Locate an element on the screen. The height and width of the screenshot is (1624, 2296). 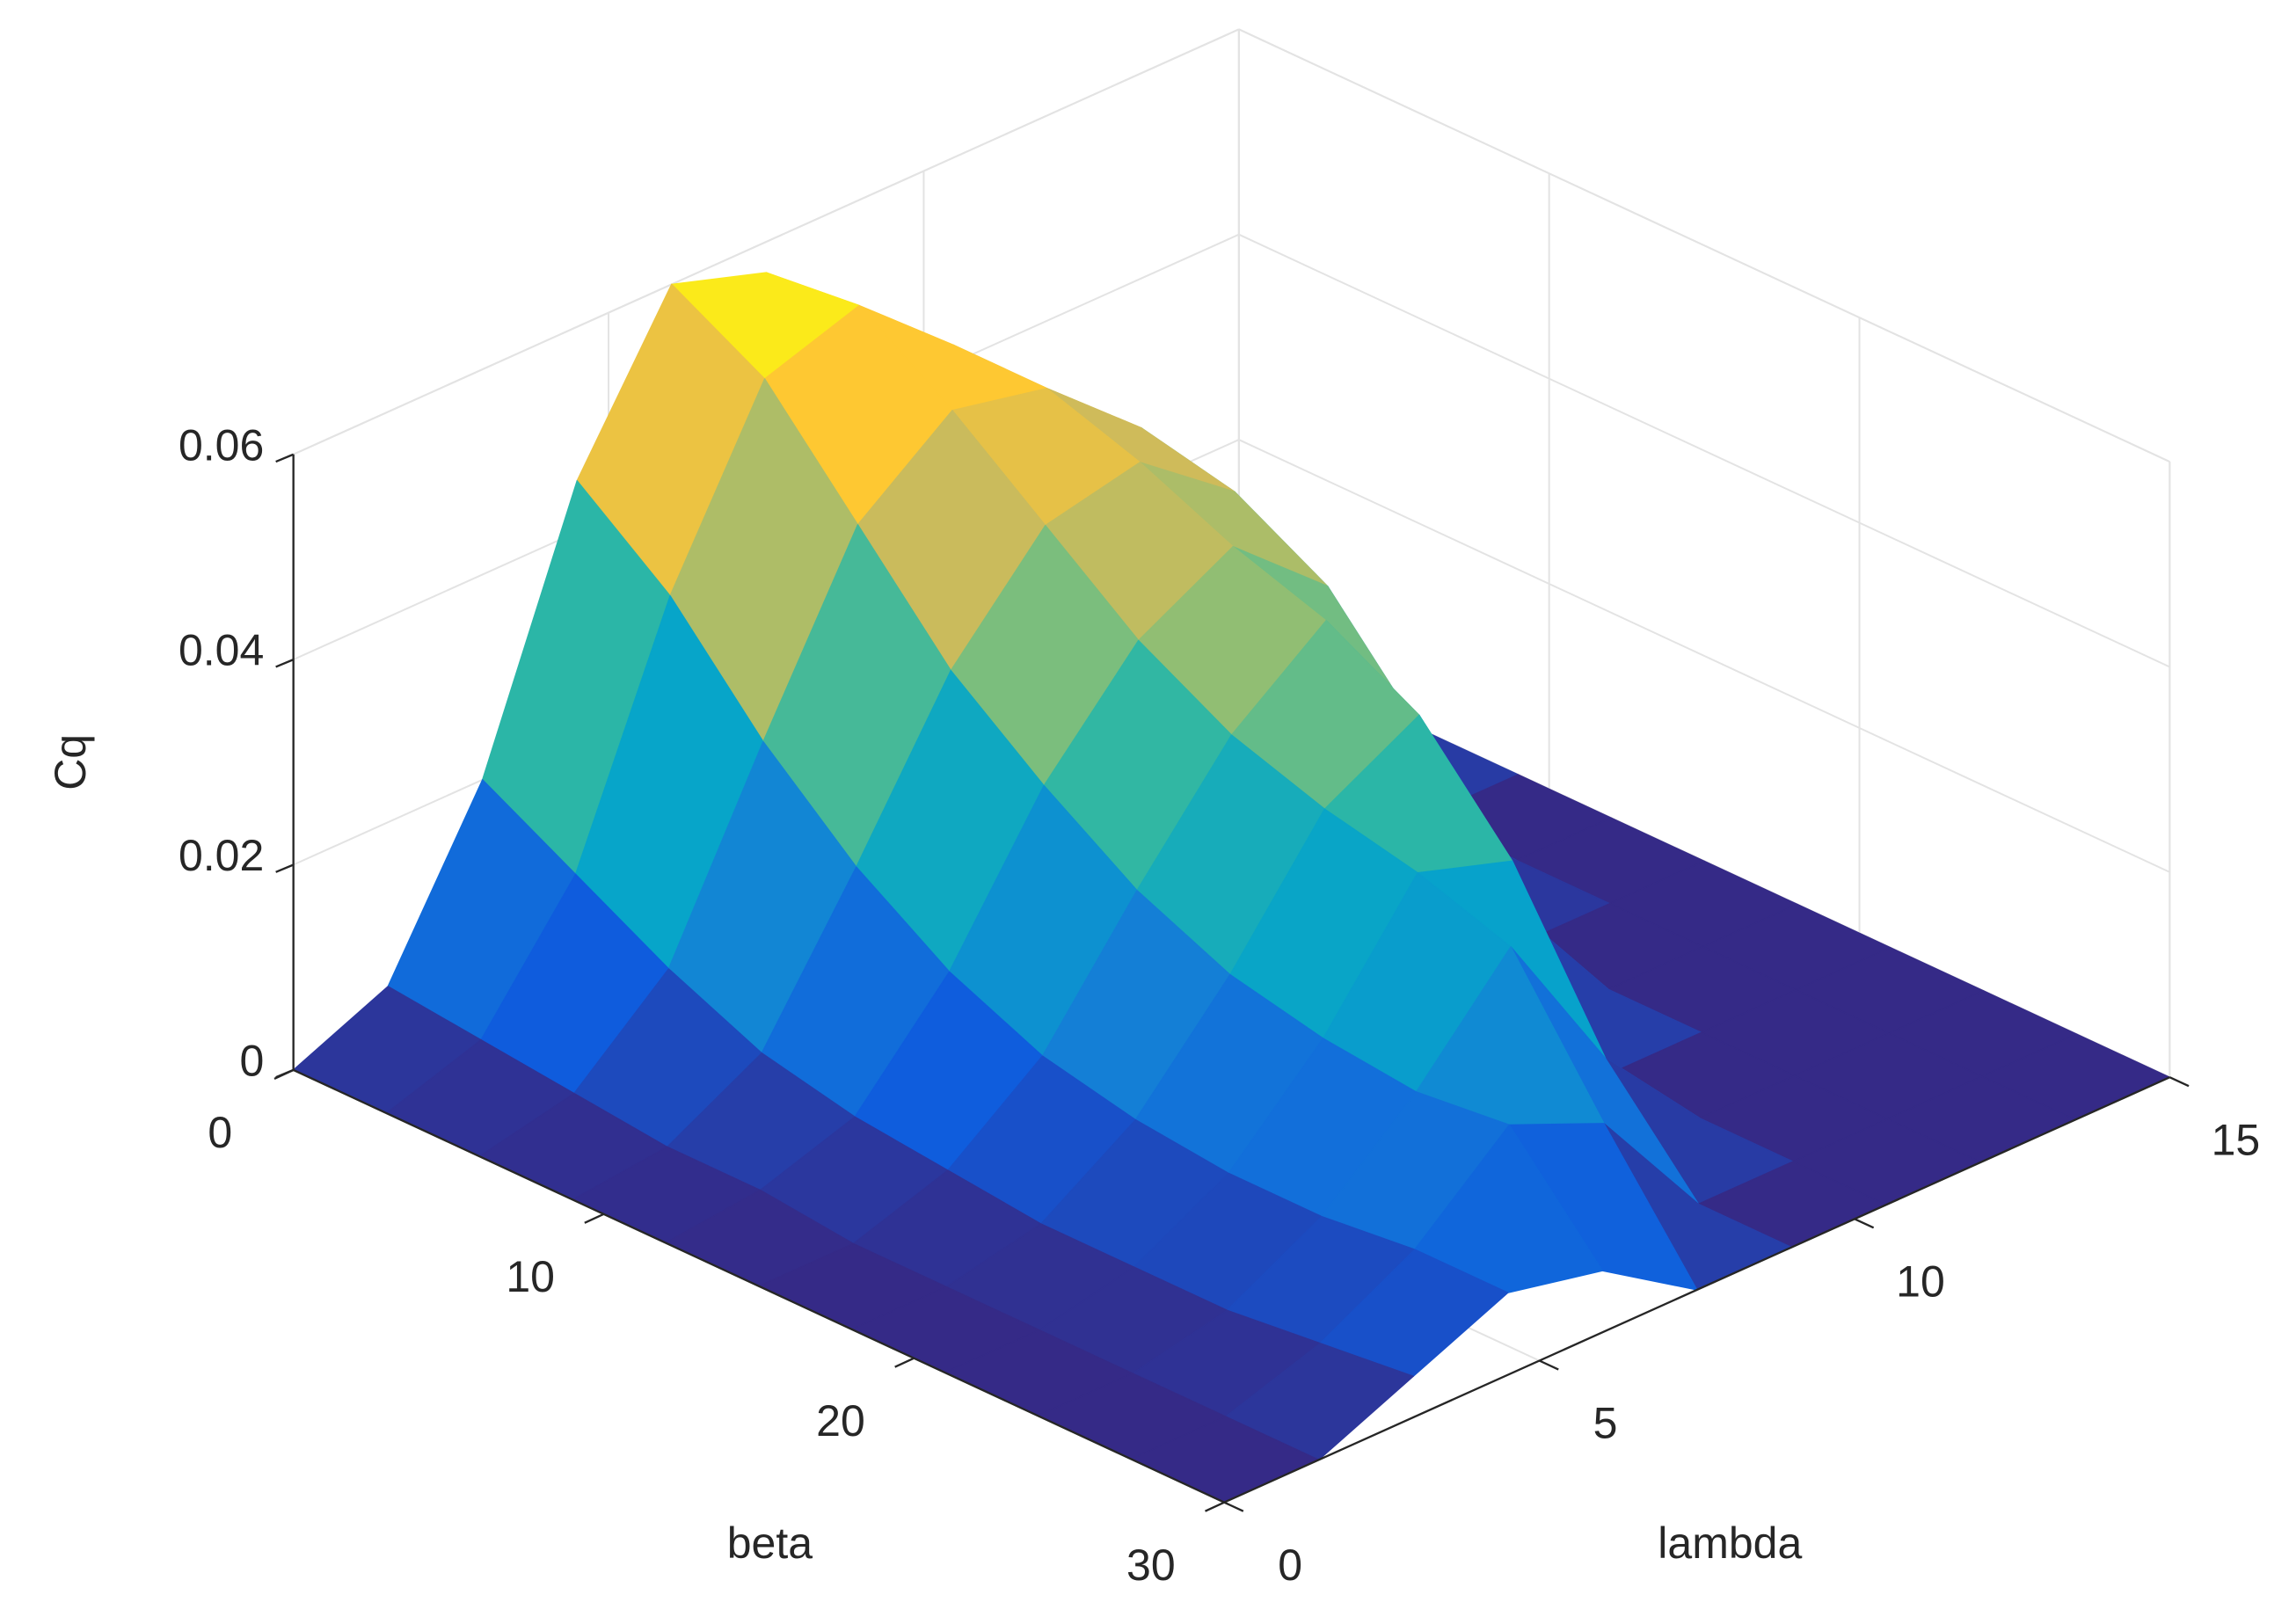
y-axis-label: lambda is located at coordinates (1730, 1543).